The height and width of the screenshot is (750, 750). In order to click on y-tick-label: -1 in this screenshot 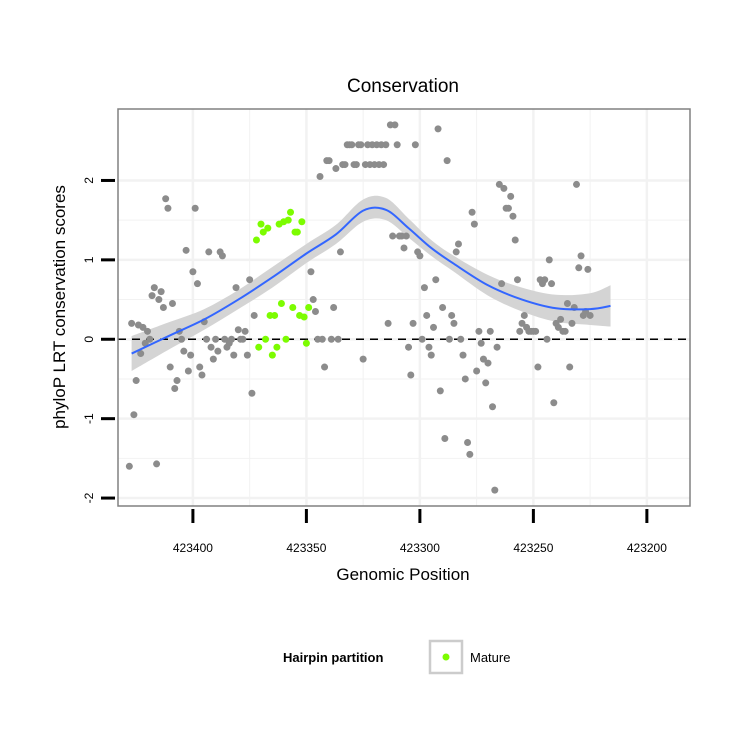, I will do `click(89, 418)`.